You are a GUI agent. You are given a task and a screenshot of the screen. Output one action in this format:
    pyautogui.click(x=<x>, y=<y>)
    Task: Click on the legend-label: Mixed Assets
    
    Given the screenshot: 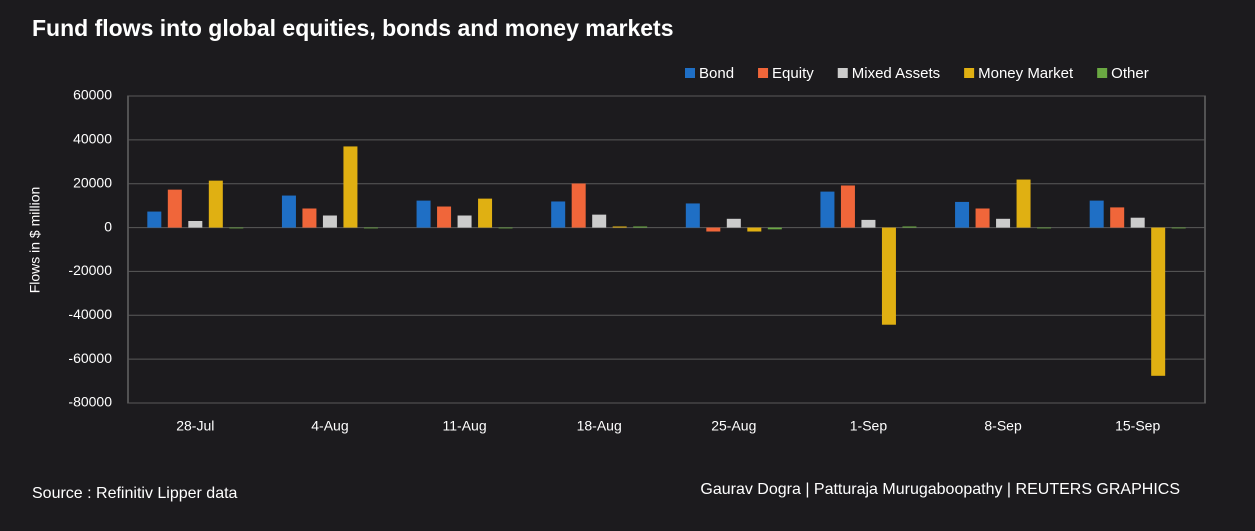 What is the action you would take?
    pyautogui.click(x=896, y=73)
    